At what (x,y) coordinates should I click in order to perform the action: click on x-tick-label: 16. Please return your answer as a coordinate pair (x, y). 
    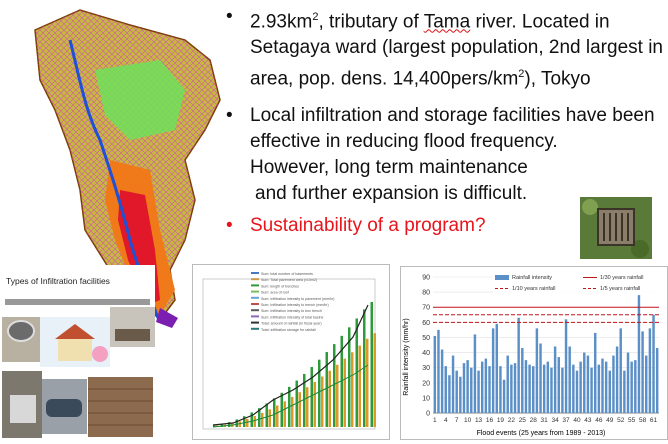
    Looking at the image, I should click on (490, 420).